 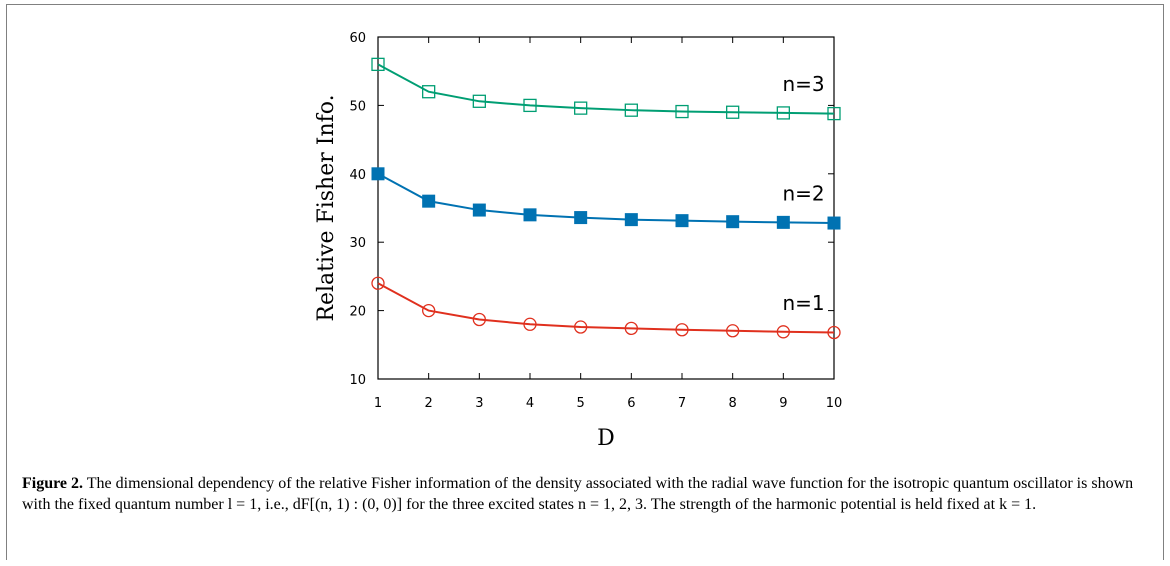 I want to click on caption-label: Figure 2., so click(x=53, y=483).